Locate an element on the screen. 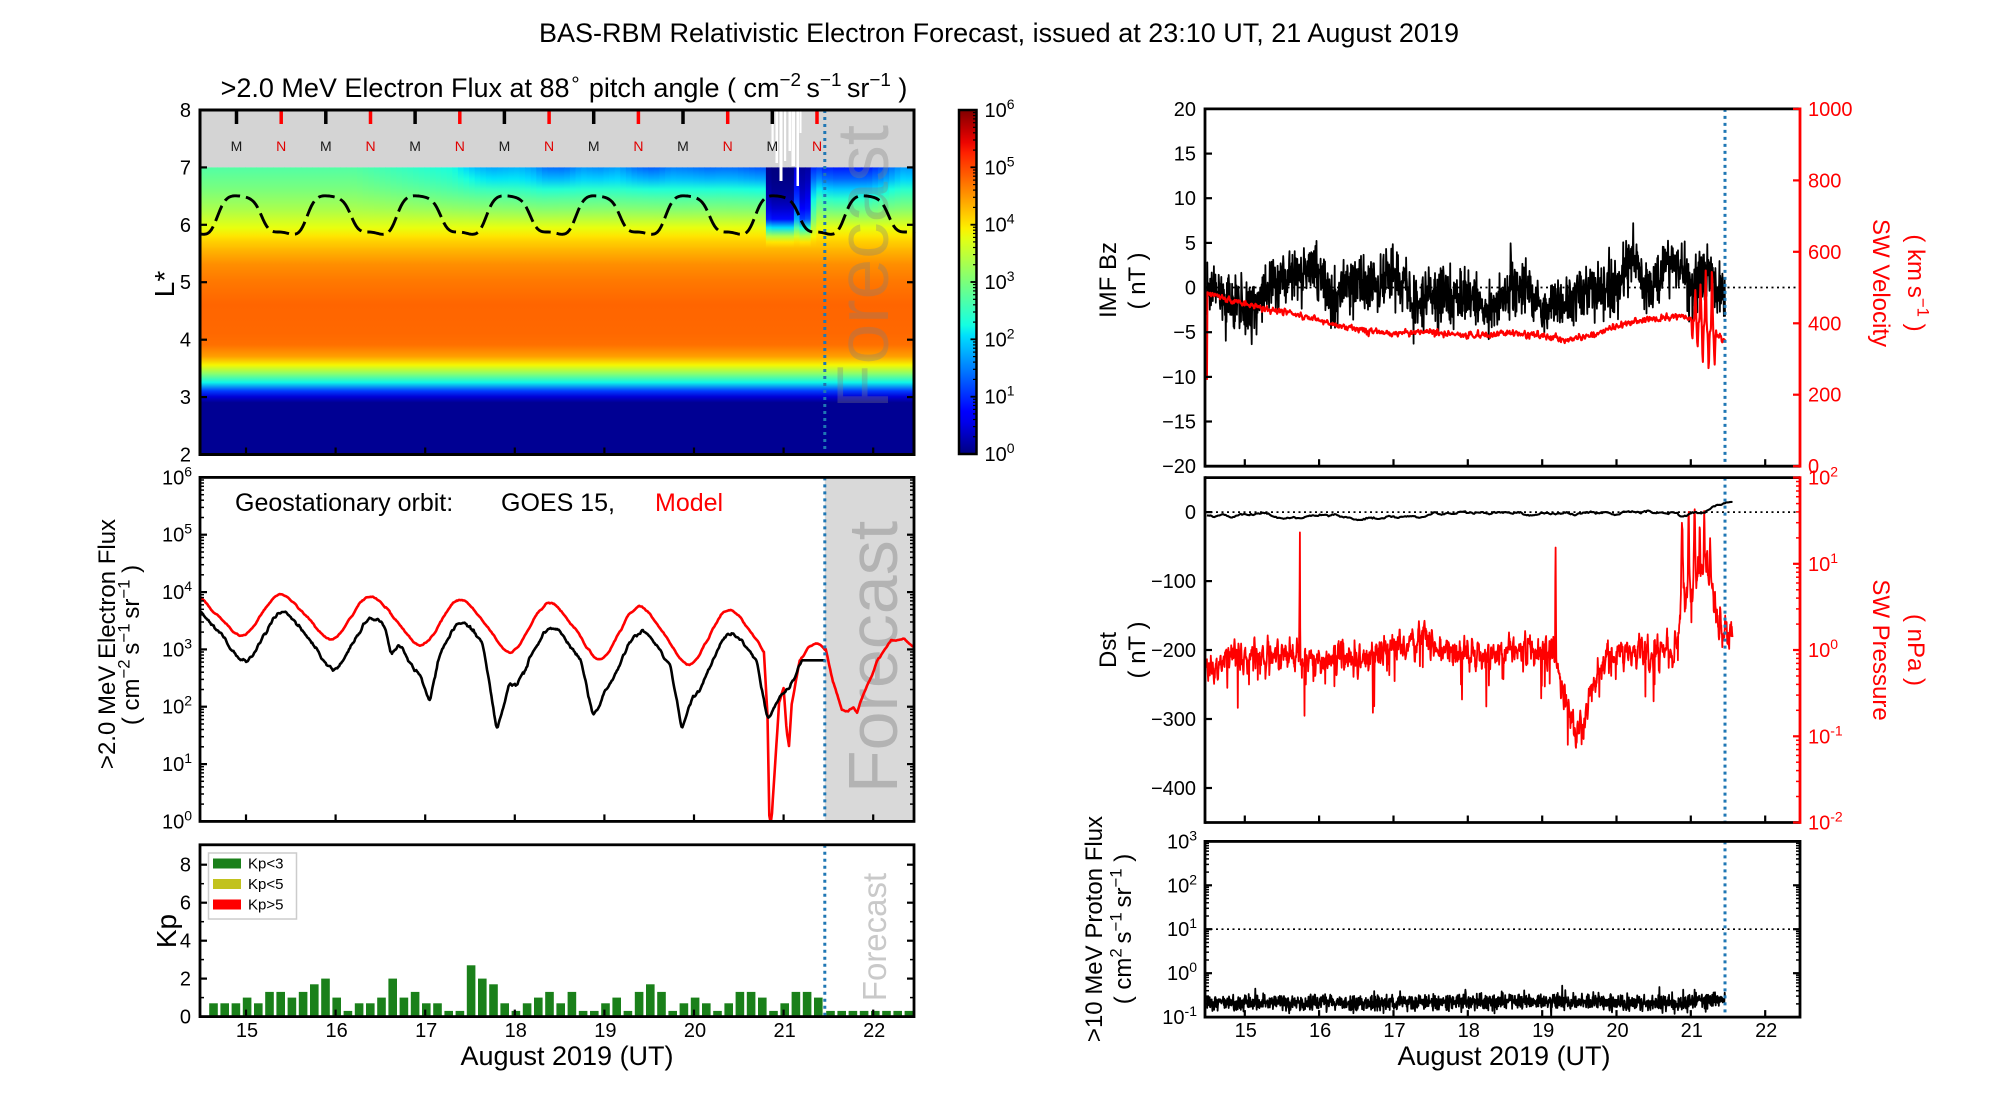  svg-text: 8 is located at coordinates (185, 866).